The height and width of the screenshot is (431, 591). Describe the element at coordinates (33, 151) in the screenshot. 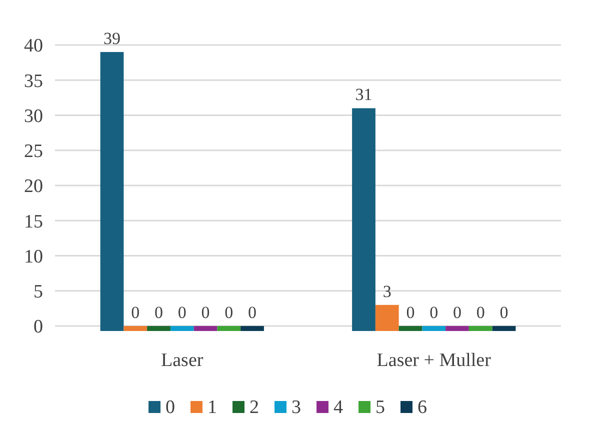

I see `y-tick-label: 25` at that location.